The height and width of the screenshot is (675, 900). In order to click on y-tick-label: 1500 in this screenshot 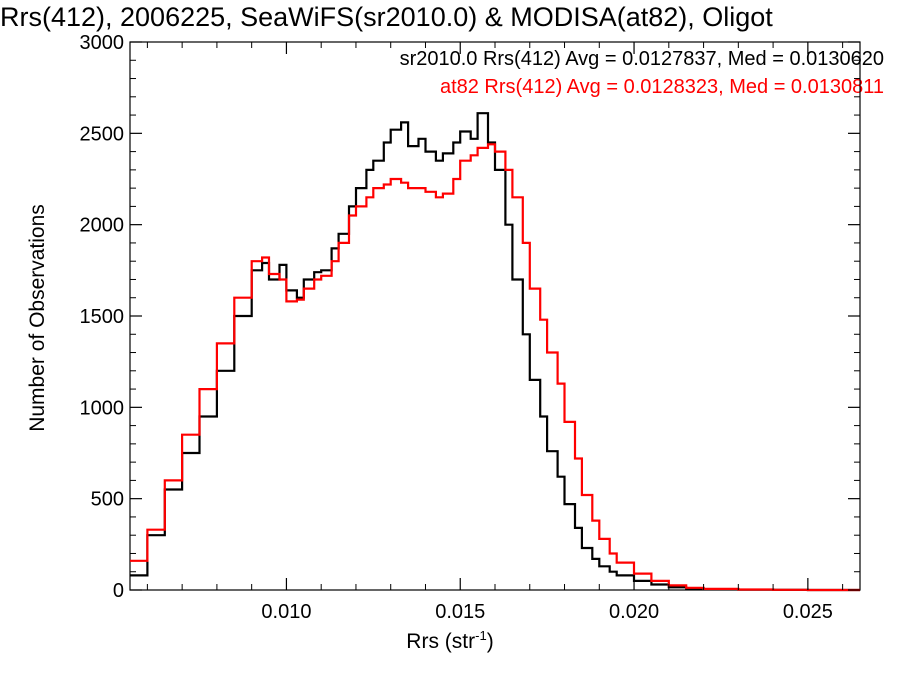, I will do `click(102, 317)`.